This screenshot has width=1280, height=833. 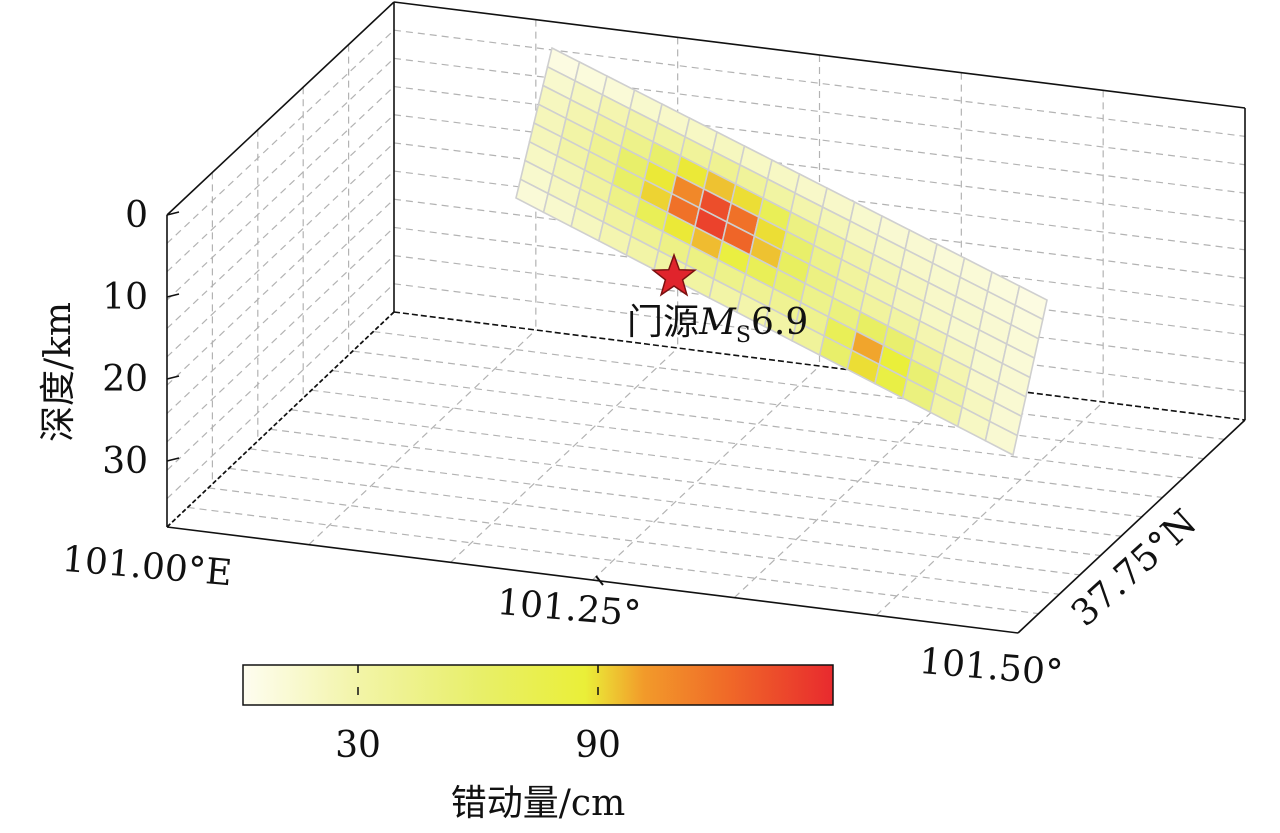 I want to click on lon-tick-label-101-25: 101.25°, so click(x=569, y=608).